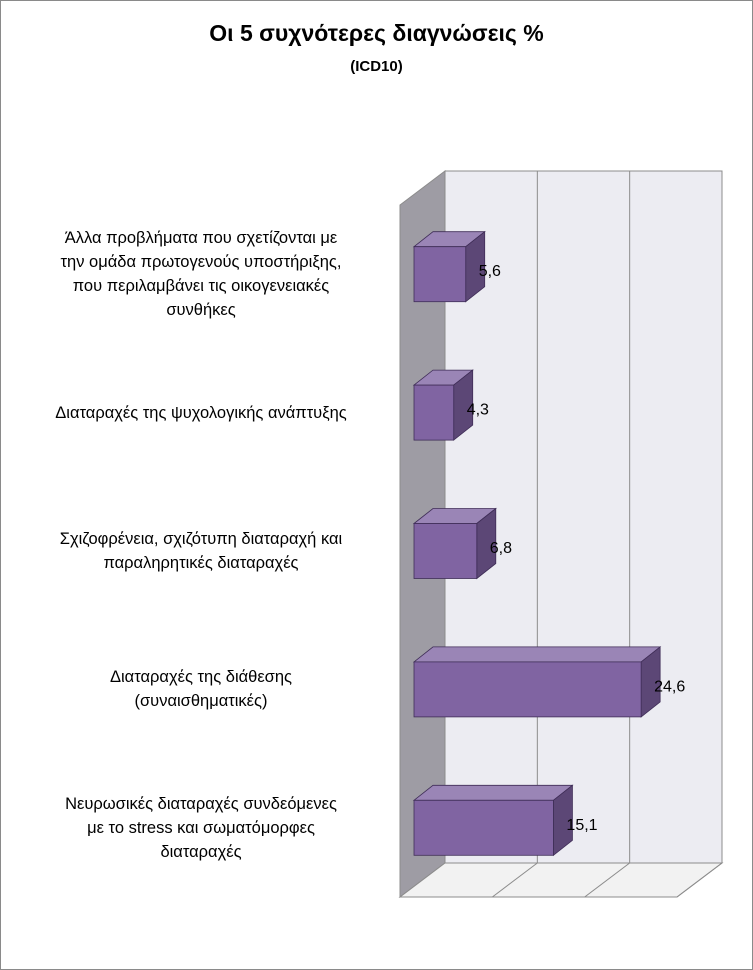 The width and height of the screenshot is (753, 970). Describe the element at coordinates (201, 262) in the screenshot. I see `category-label-line: την ομάδα πρωτογενούς υποστήριξης,` at that location.